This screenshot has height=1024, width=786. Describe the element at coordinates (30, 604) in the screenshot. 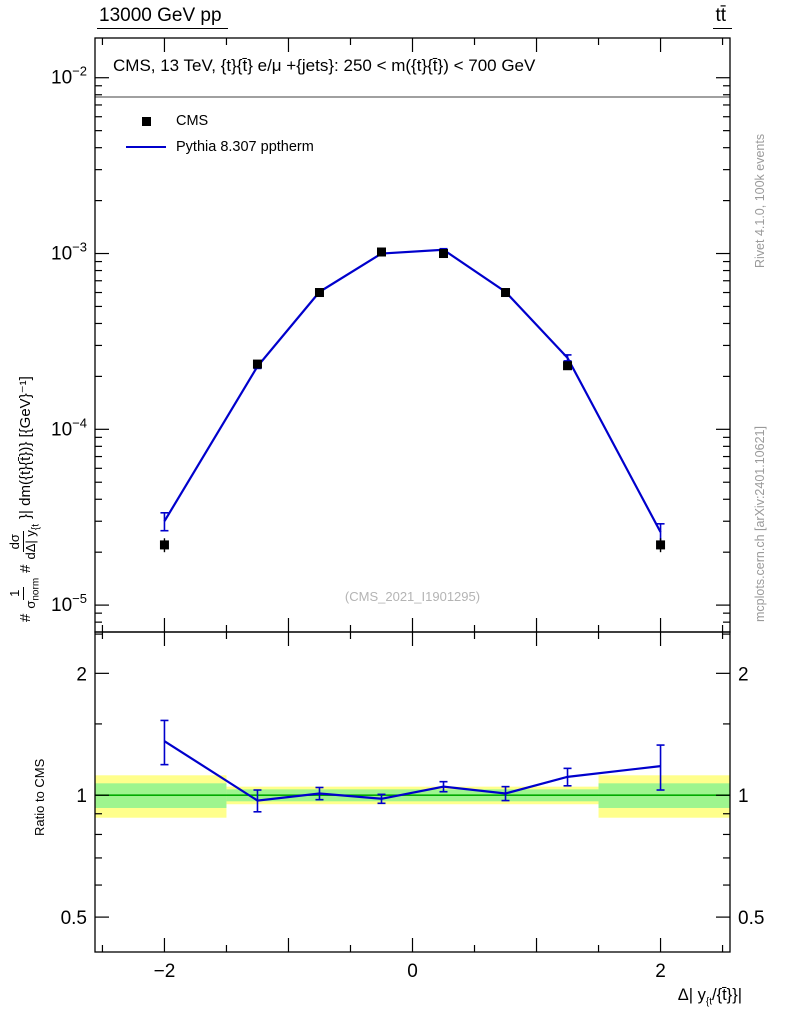

I see `sigma-symbol: σ` at that location.